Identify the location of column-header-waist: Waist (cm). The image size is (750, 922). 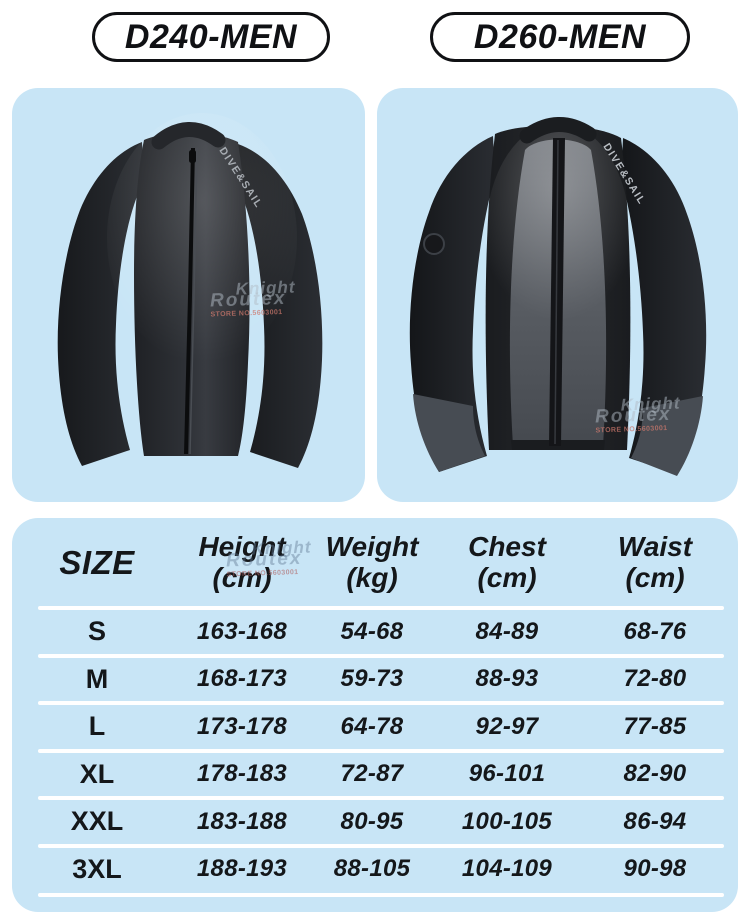
(655, 562).